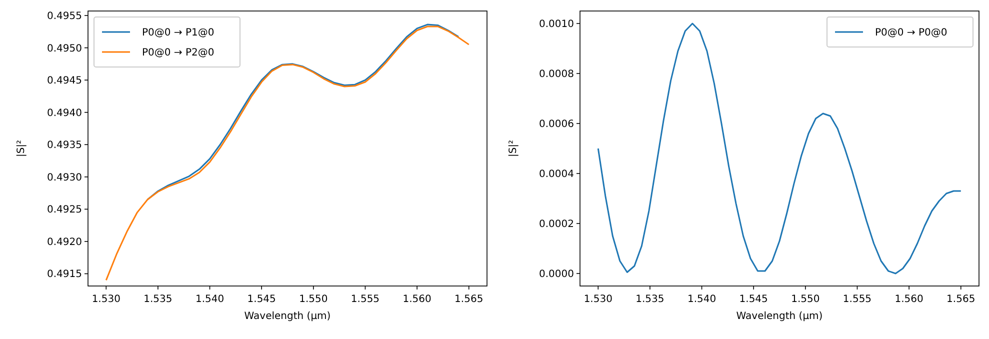 The image size is (989, 339). I want to click on y-tick-label: 0.4915, so click(64, 274).